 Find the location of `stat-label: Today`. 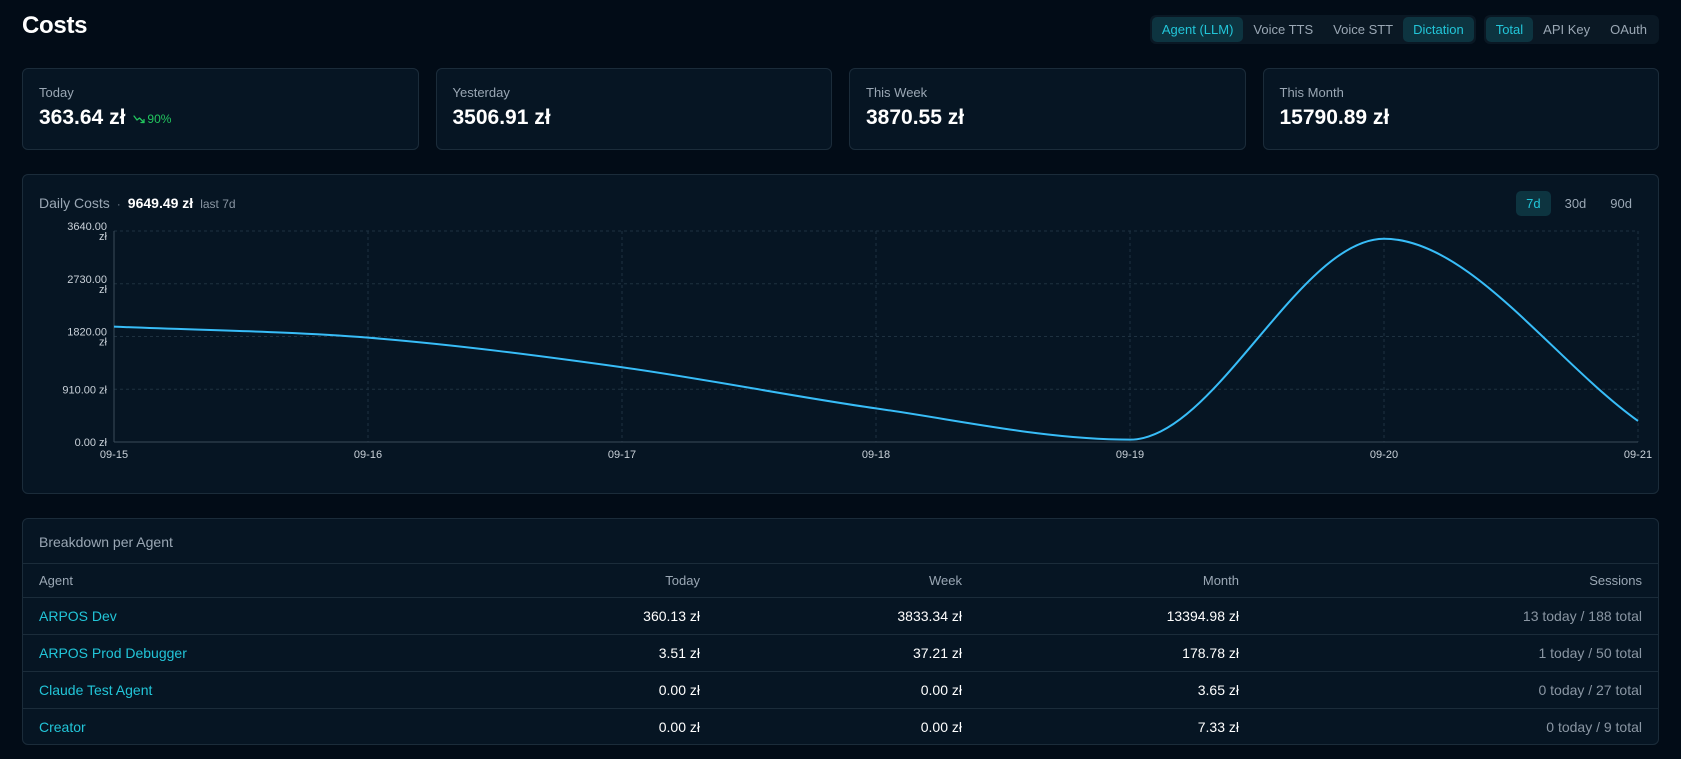

stat-label: Today is located at coordinates (56, 92).